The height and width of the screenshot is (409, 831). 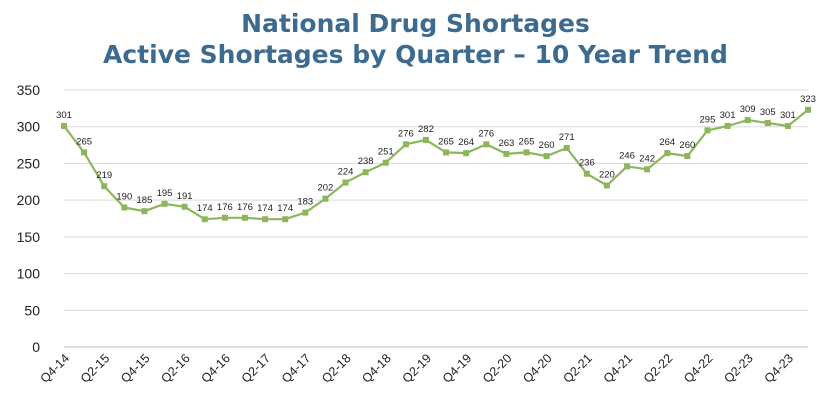 What do you see at coordinates (225, 207) in the screenshot?
I see `data-label: 176` at bounding box center [225, 207].